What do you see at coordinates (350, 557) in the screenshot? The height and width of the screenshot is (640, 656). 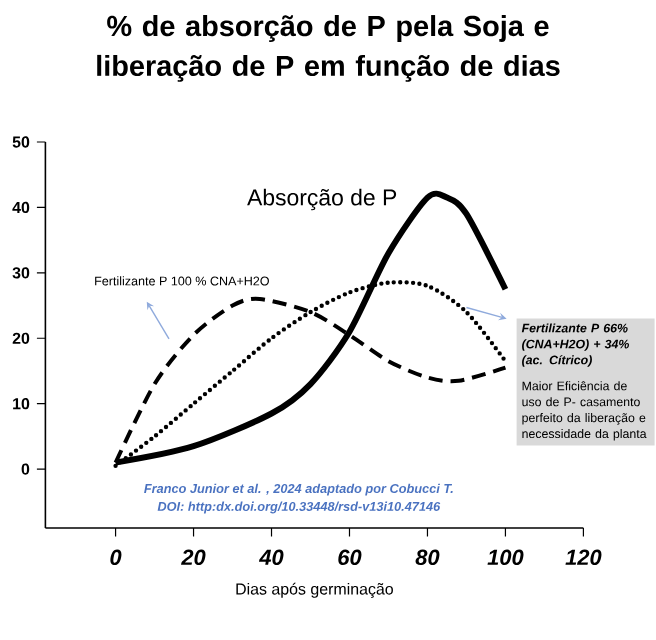 I see `x-tick-label: 60` at bounding box center [350, 557].